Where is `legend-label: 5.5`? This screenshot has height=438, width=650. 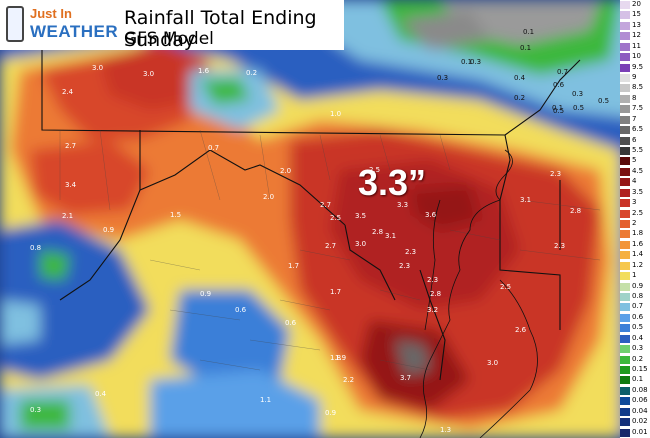 legend-label: 5.5 is located at coordinates (638, 150).